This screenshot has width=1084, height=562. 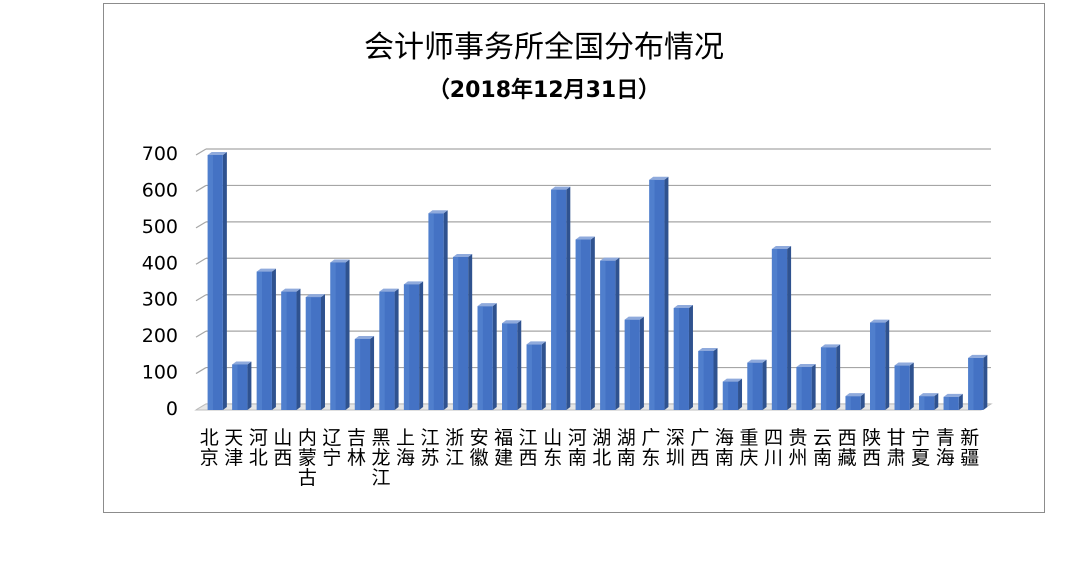 What do you see at coordinates (724, 448) in the screenshot?
I see `x-tick-label: 海南` at bounding box center [724, 448].